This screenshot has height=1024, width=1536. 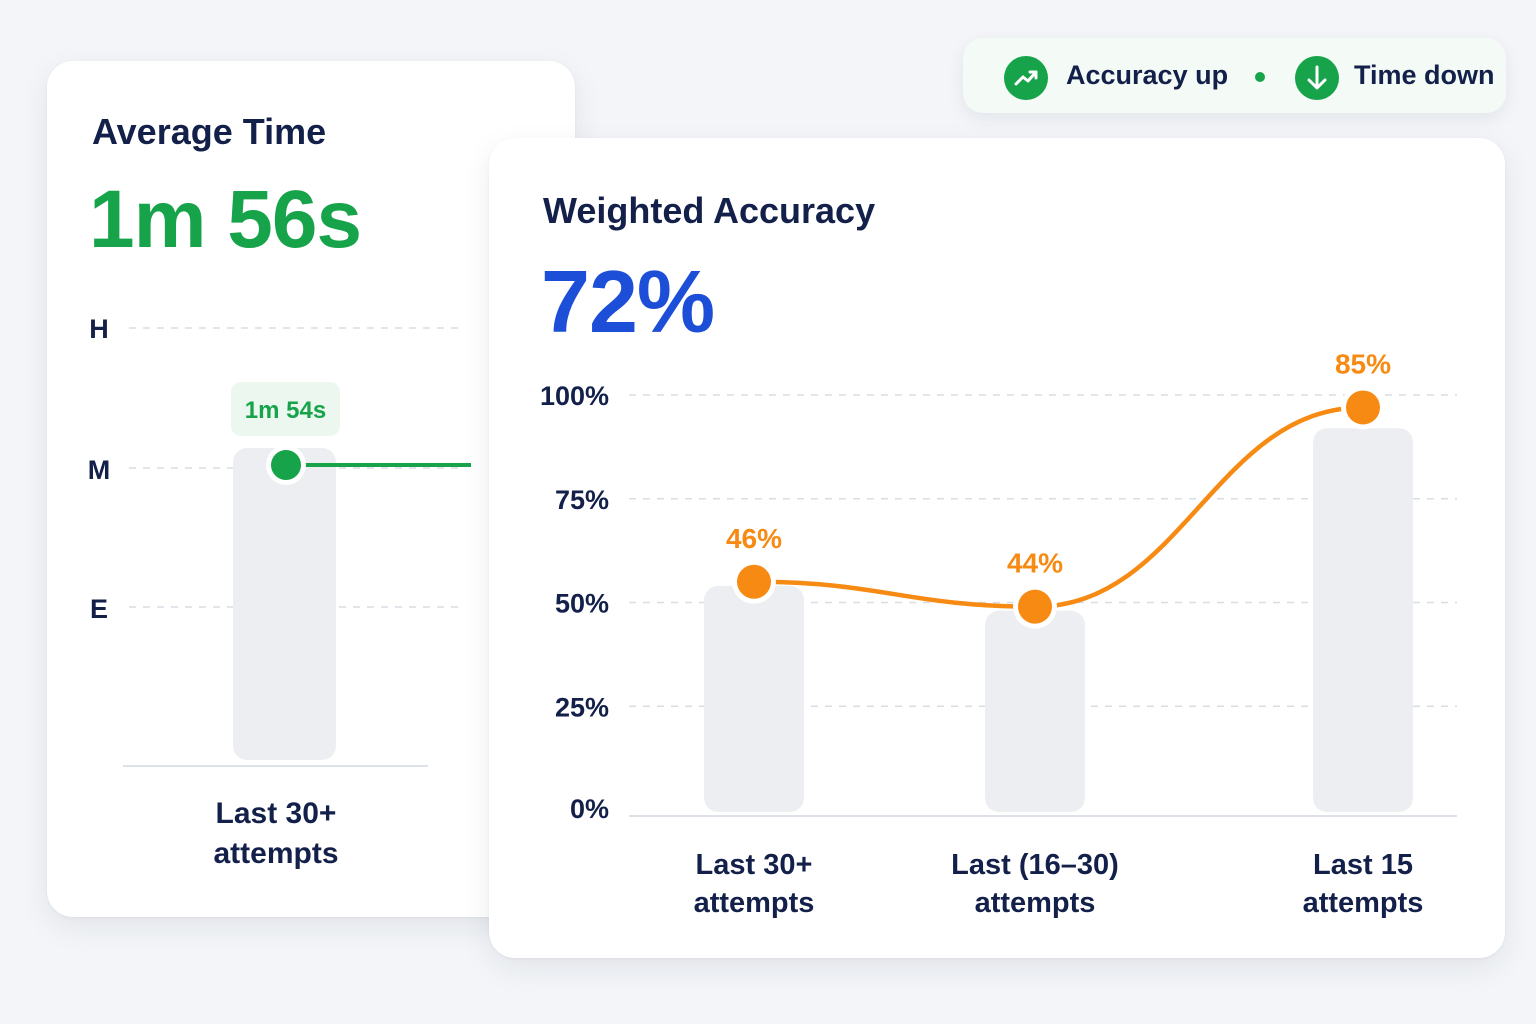 What do you see at coordinates (99, 329) in the screenshot?
I see `level-label-h: H` at bounding box center [99, 329].